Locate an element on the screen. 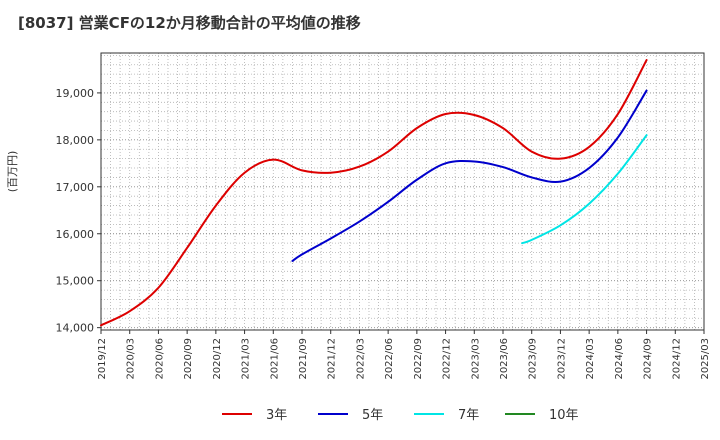 The width and height of the screenshot is (720, 440). x-tick-label: 2023/12 is located at coordinates (561, 359).